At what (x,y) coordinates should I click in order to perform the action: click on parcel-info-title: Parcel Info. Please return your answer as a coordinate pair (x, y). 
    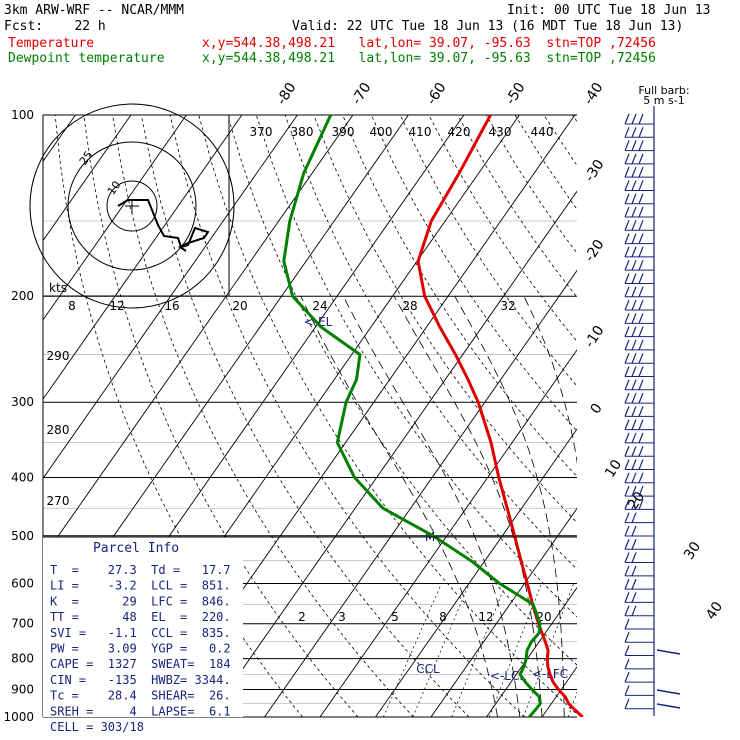
    Looking at the image, I should click on (136, 548).